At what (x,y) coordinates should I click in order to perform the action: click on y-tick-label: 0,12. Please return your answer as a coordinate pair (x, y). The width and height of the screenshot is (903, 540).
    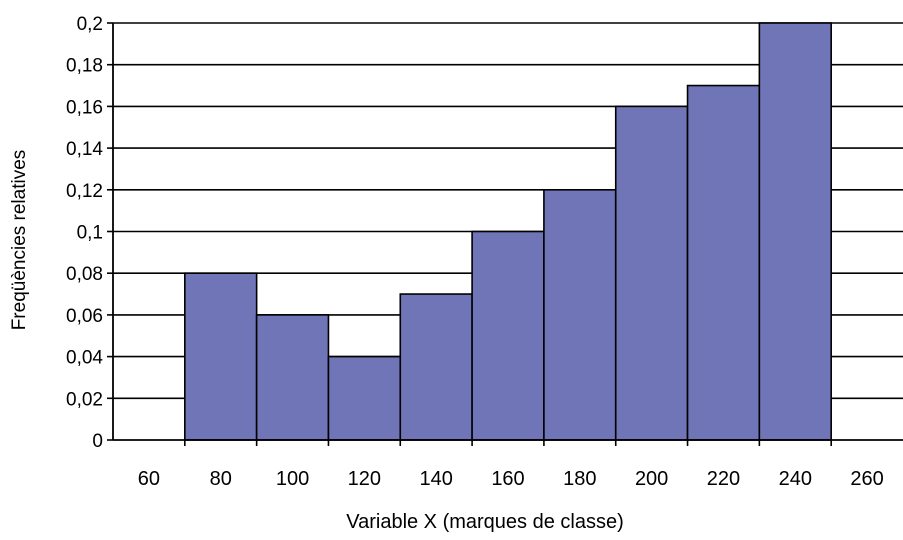
    Looking at the image, I should click on (84, 191).